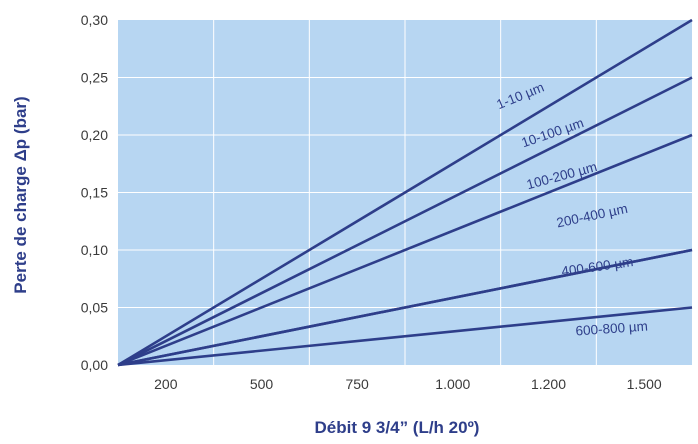  What do you see at coordinates (262, 384) in the screenshot?
I see `x-tick-label: 500` at bounding box center [262, 384].